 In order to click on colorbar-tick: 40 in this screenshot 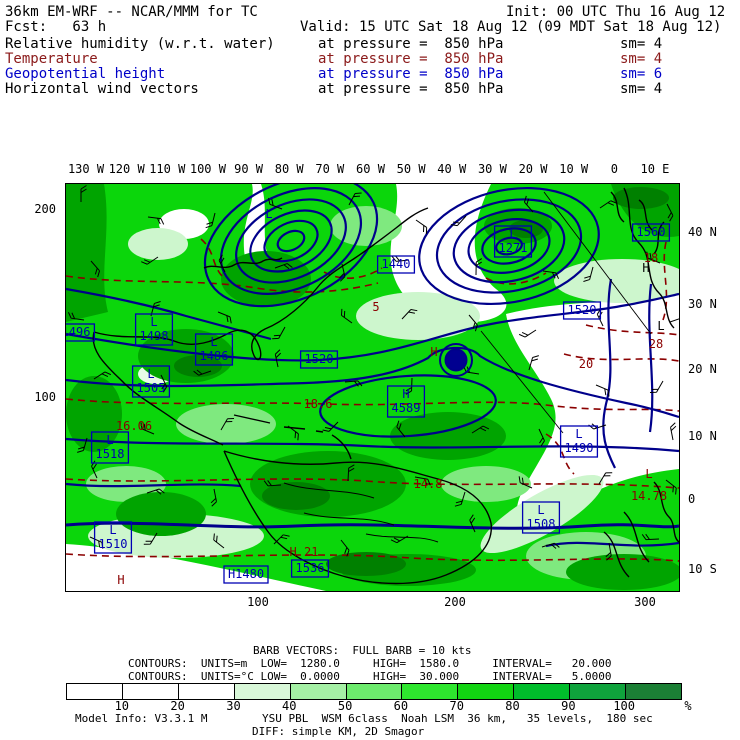, I will do `click(289, 706)`.